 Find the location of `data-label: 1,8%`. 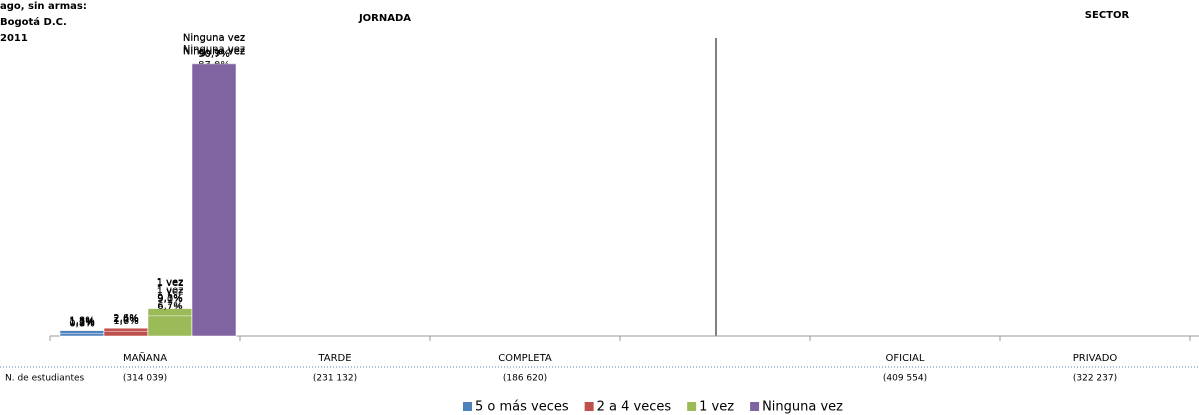

data-label: 1,8% is located at coordinates (81, 321).